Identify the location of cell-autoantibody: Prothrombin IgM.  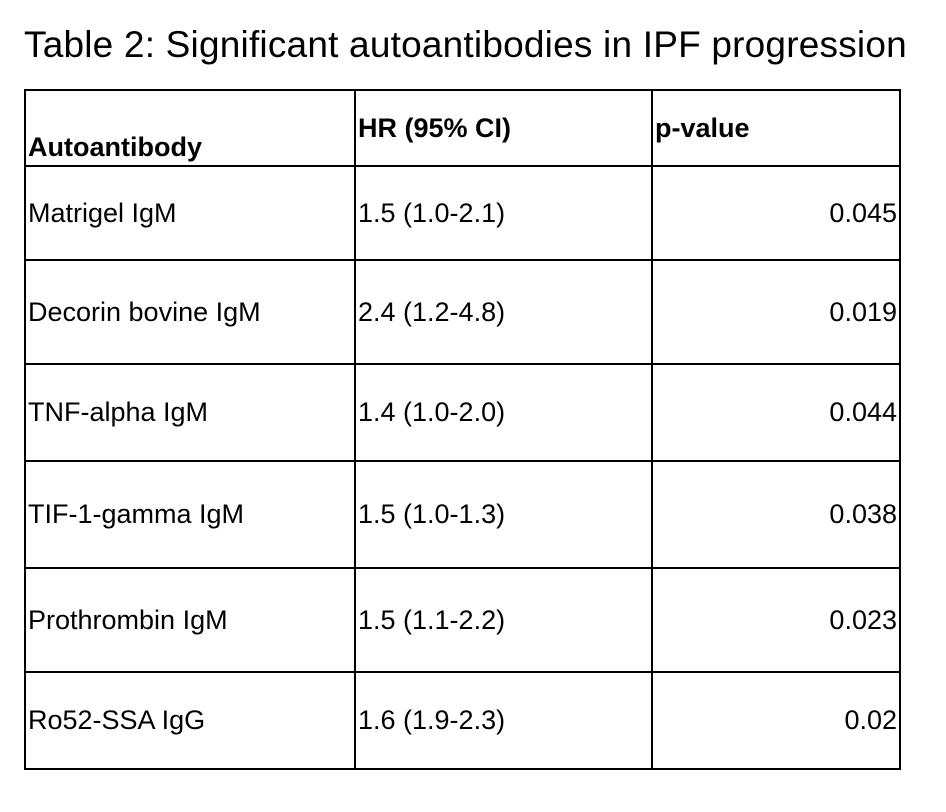
(190, 620).